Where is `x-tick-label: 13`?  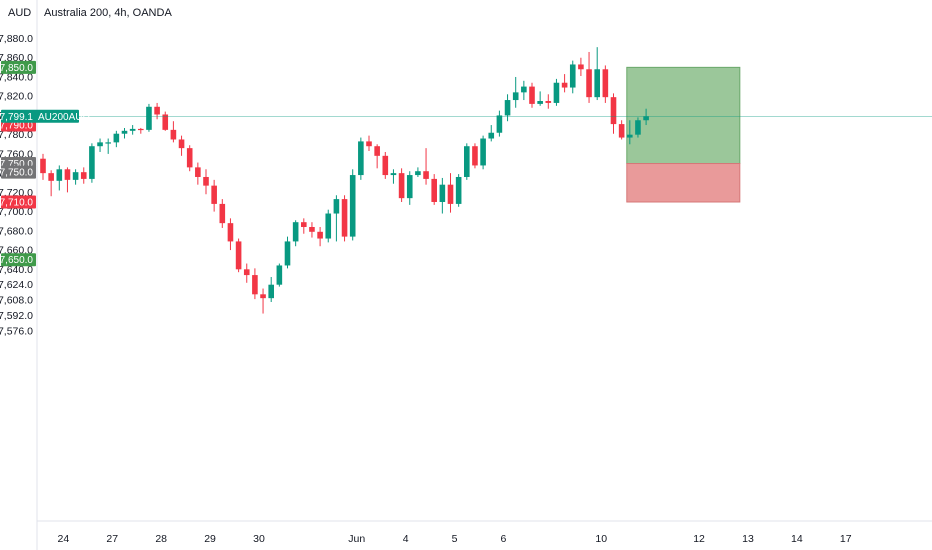 x-tick-label: 13 is located at coordinates (748, 539).